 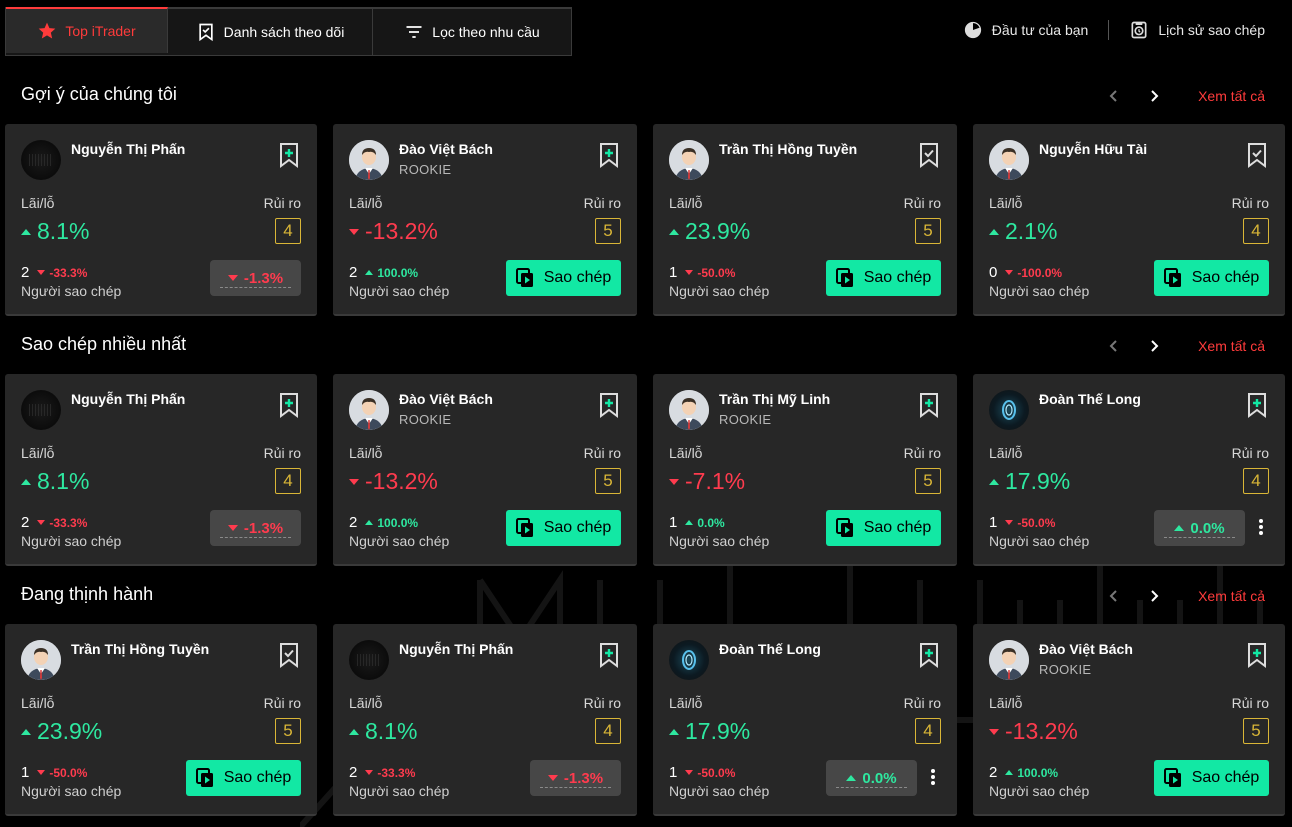 What do you see at coordinates (366, 203) in the screenshot?
I see `profit-loss-label: Lãi/lỗ` at bounding box center [366, 203].